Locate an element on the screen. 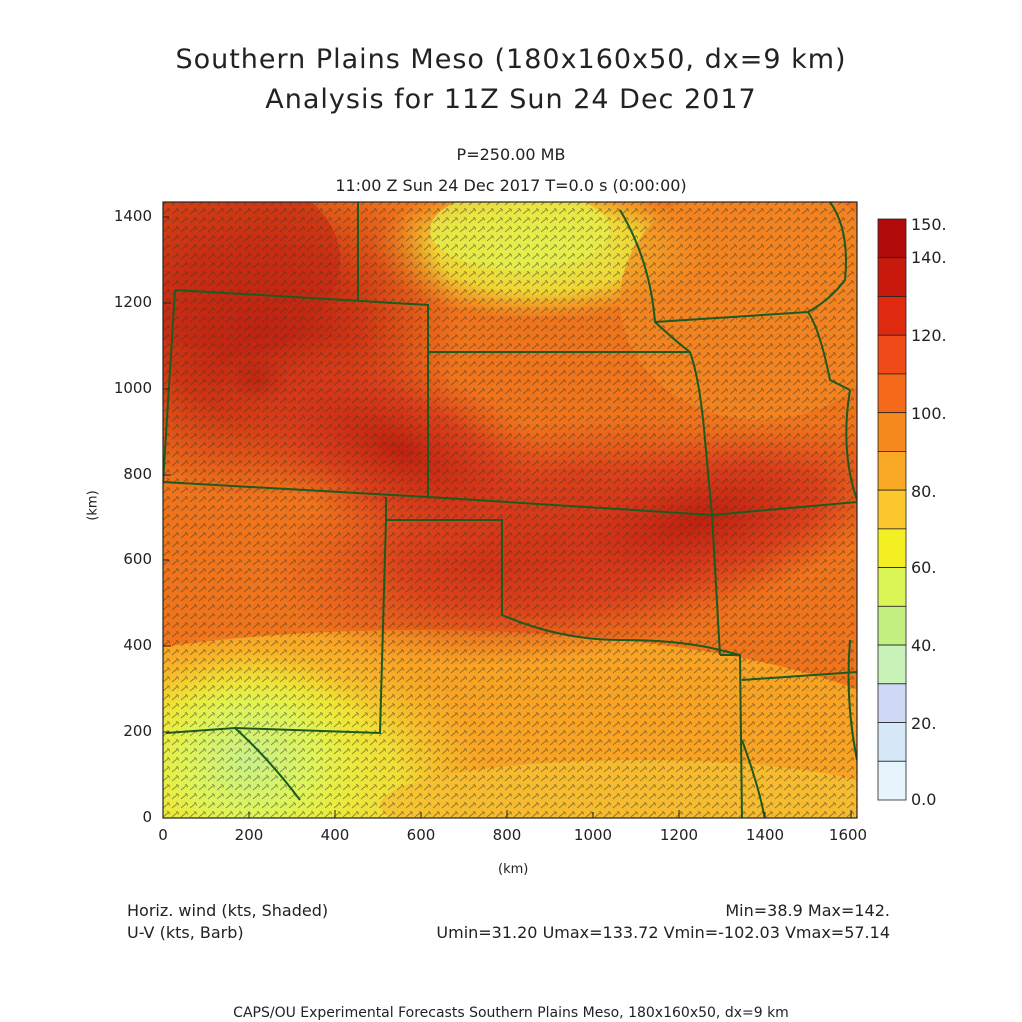 This screenshot has height=1022, width=1022. y-tick-label: 400 is located at coordinates (137, 645).